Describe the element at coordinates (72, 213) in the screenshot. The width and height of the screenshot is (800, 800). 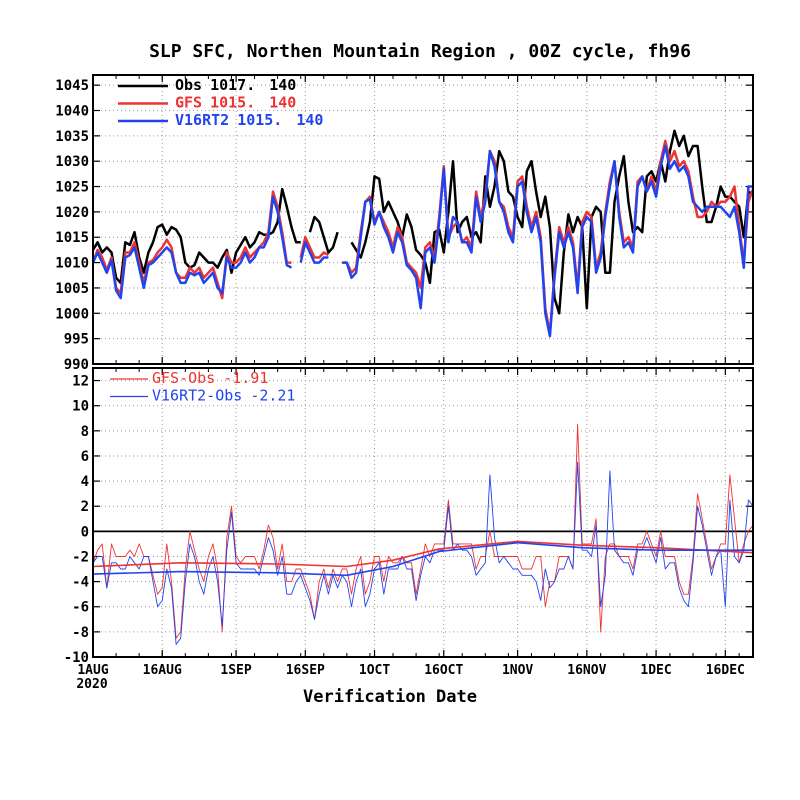
I see `y-tick-label: 1020` at that location.